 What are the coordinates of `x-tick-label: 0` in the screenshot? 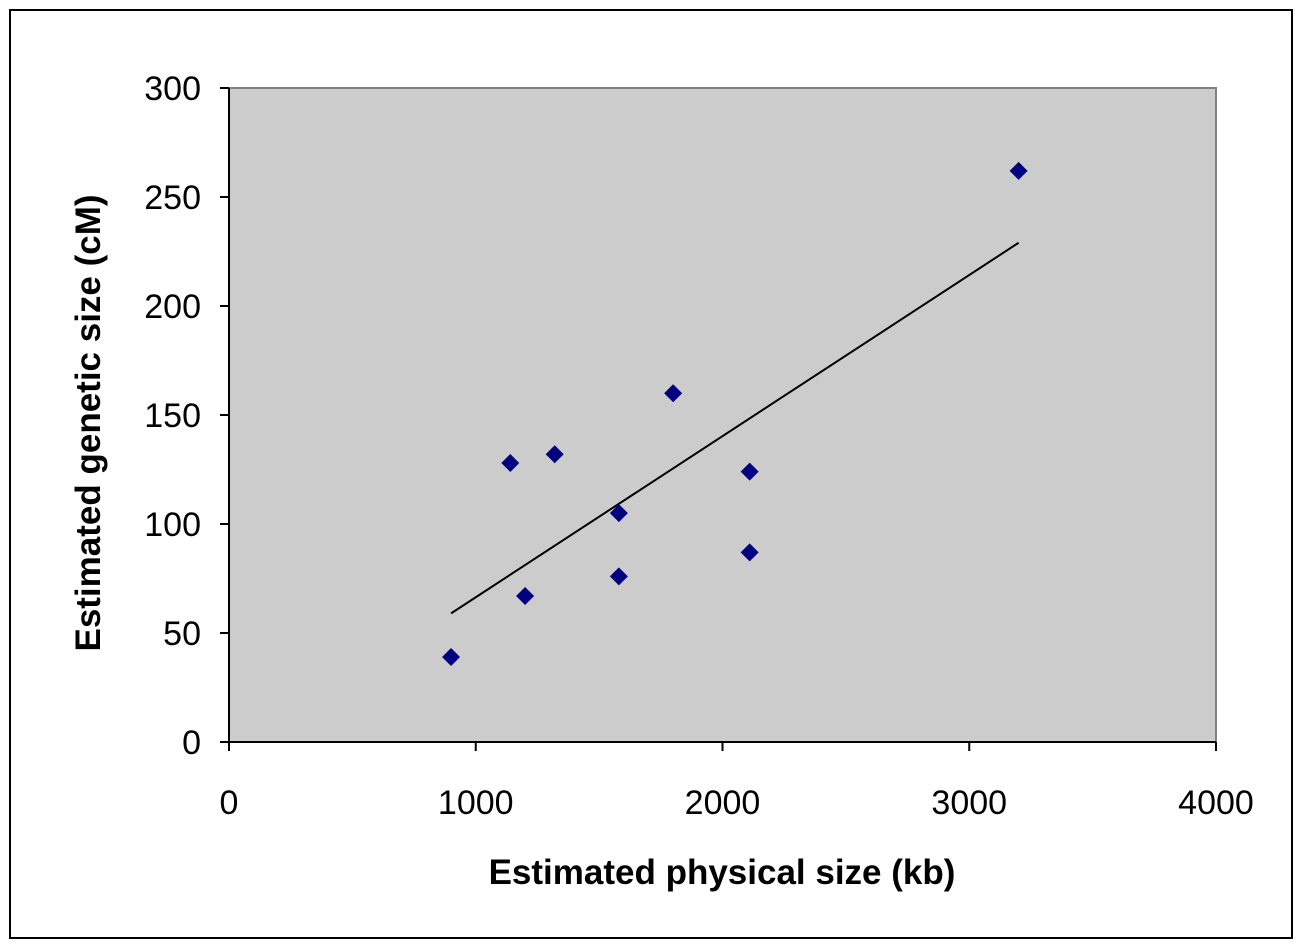 It's located at (229, 803).